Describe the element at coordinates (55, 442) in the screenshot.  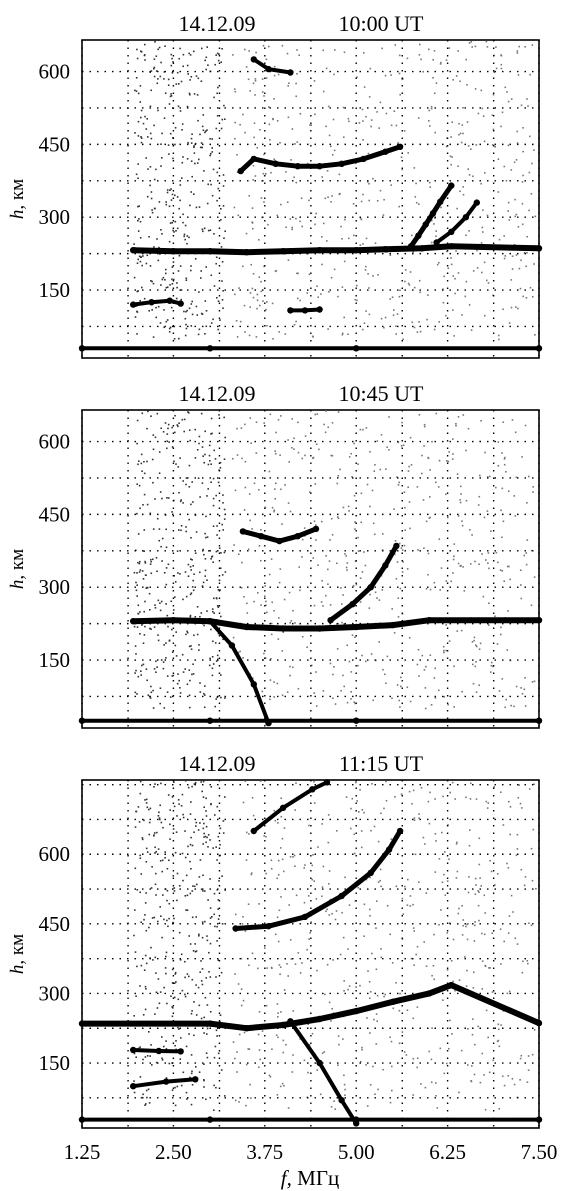
I see `y-tick-label: 600` at that location.